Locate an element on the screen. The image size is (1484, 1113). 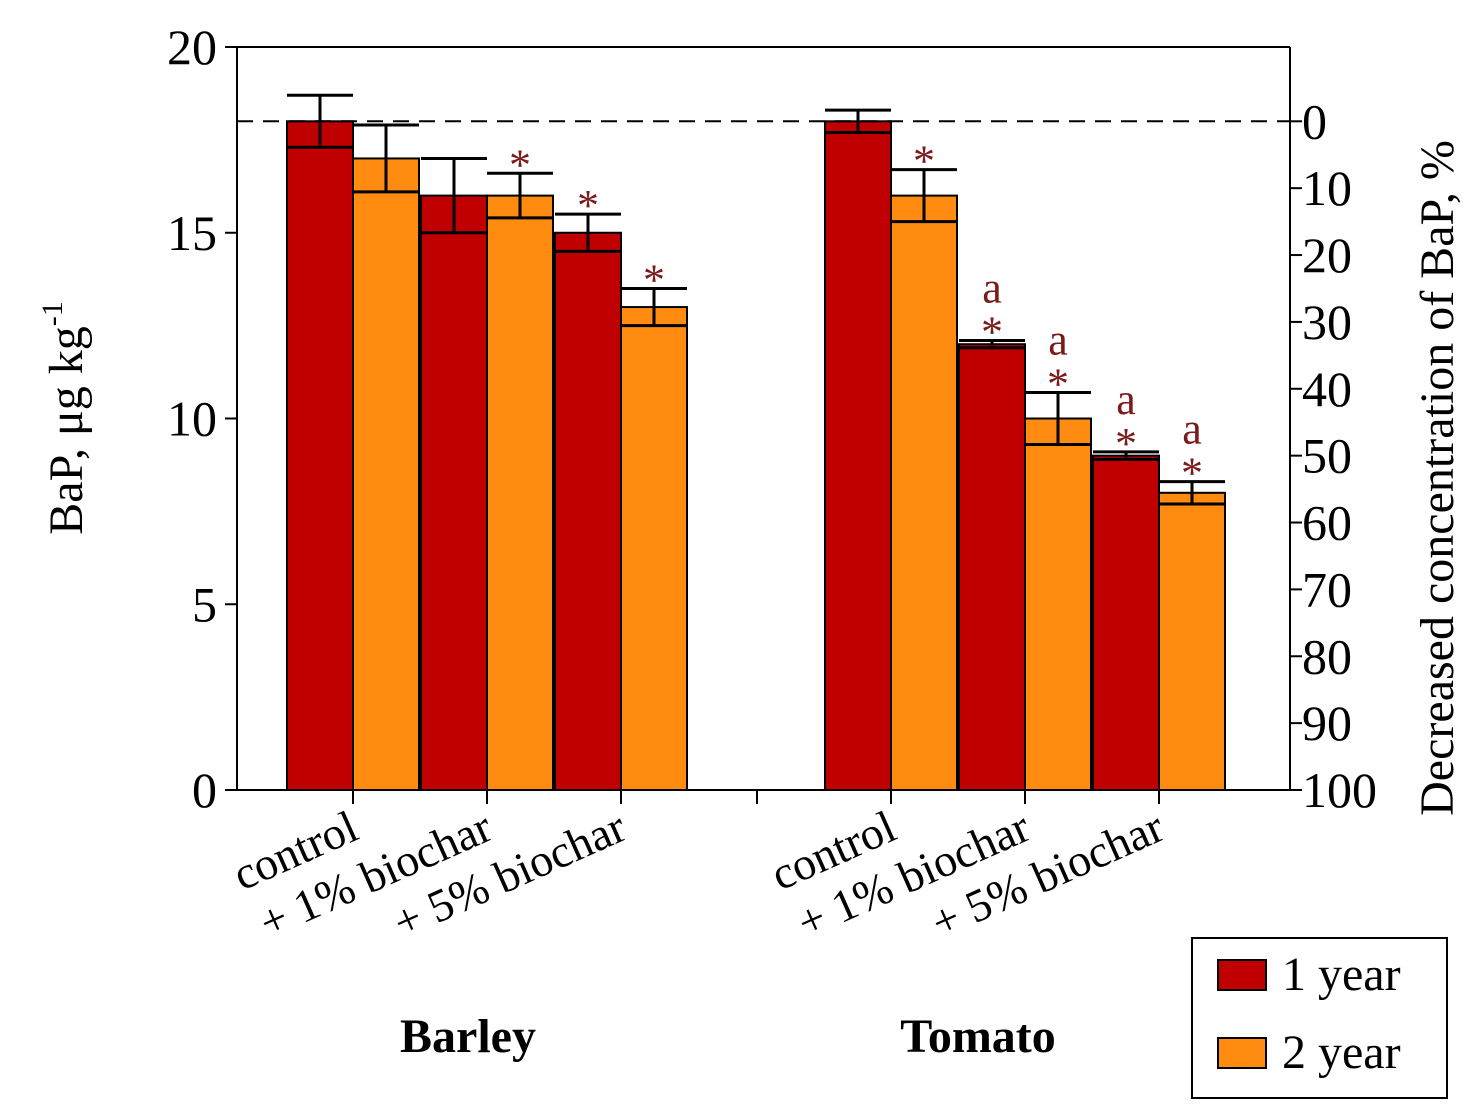
bar-tomato-1-1-year is located at coordinates (992, 567).